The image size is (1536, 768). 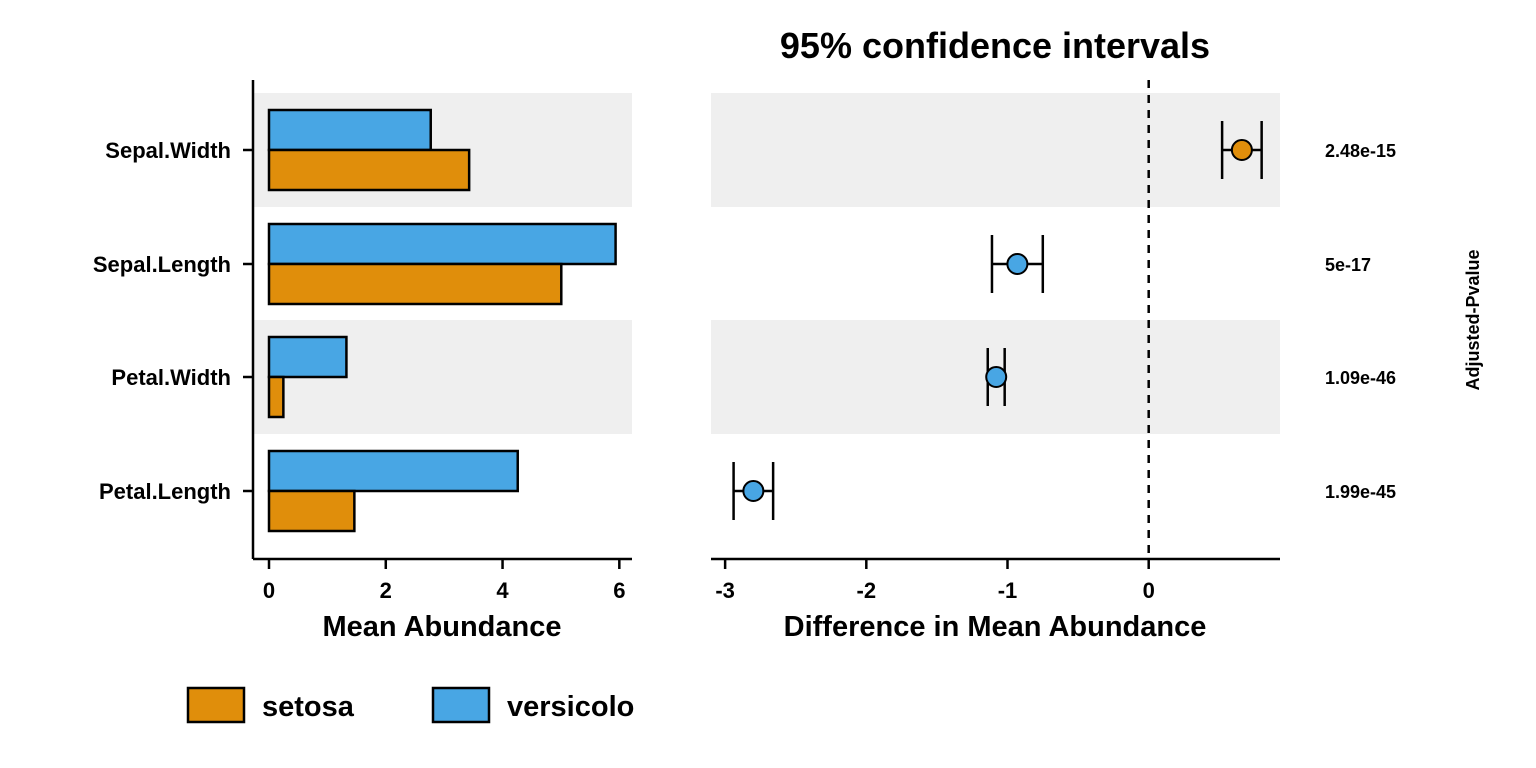 What do you see at coordinates (1360, 492) in the screenshot?
I see `pvalue-label: 1.99e-45` at bounding box center [1360, 492].